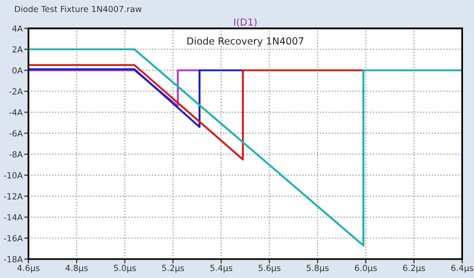  What do you see at coordinates (17, 49) in the screenshot?
I see `y-tick-label: 2A` at bounding box center [17, 49].